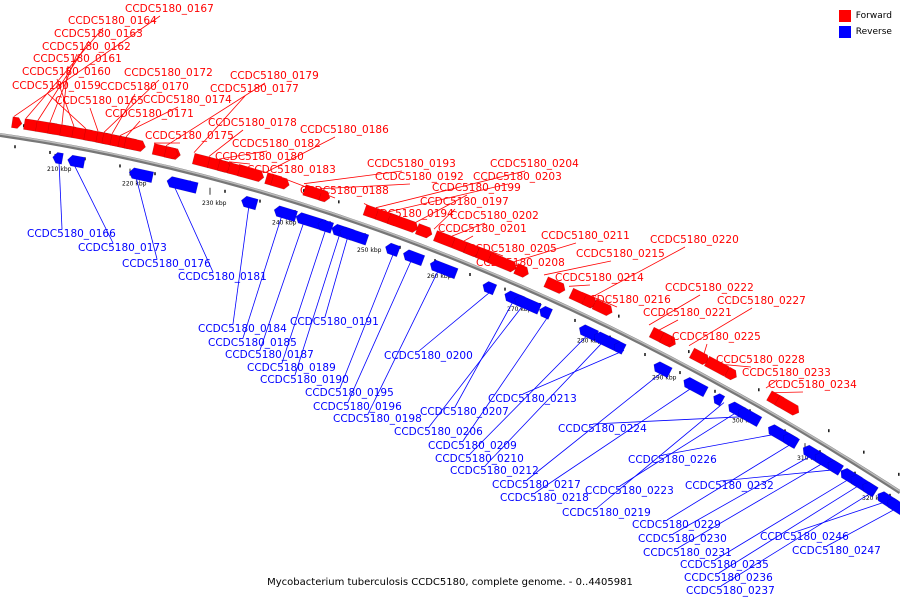 Image resolution: width=900 pixels, height=600 pixels. What do you see at coordinates (242, 329) in the screenshot?
I see `reverse-gene-label: CCDC5180_0184` at bounding box center [242, 329].